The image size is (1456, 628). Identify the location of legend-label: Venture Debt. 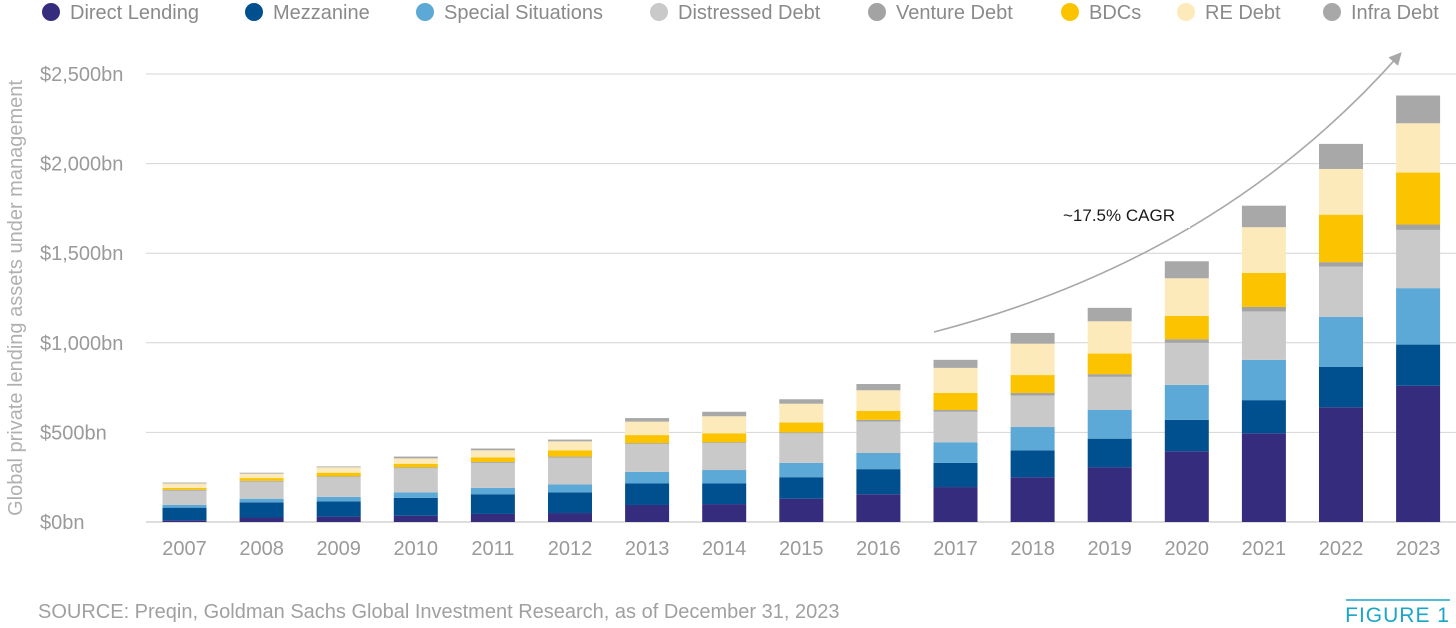
(954, 13).